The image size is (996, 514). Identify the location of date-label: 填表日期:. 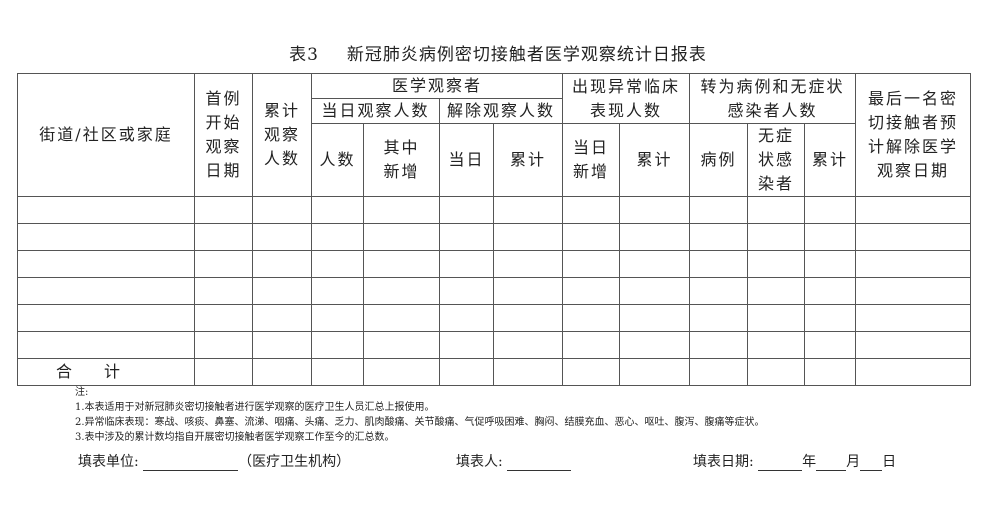
(723, 462).